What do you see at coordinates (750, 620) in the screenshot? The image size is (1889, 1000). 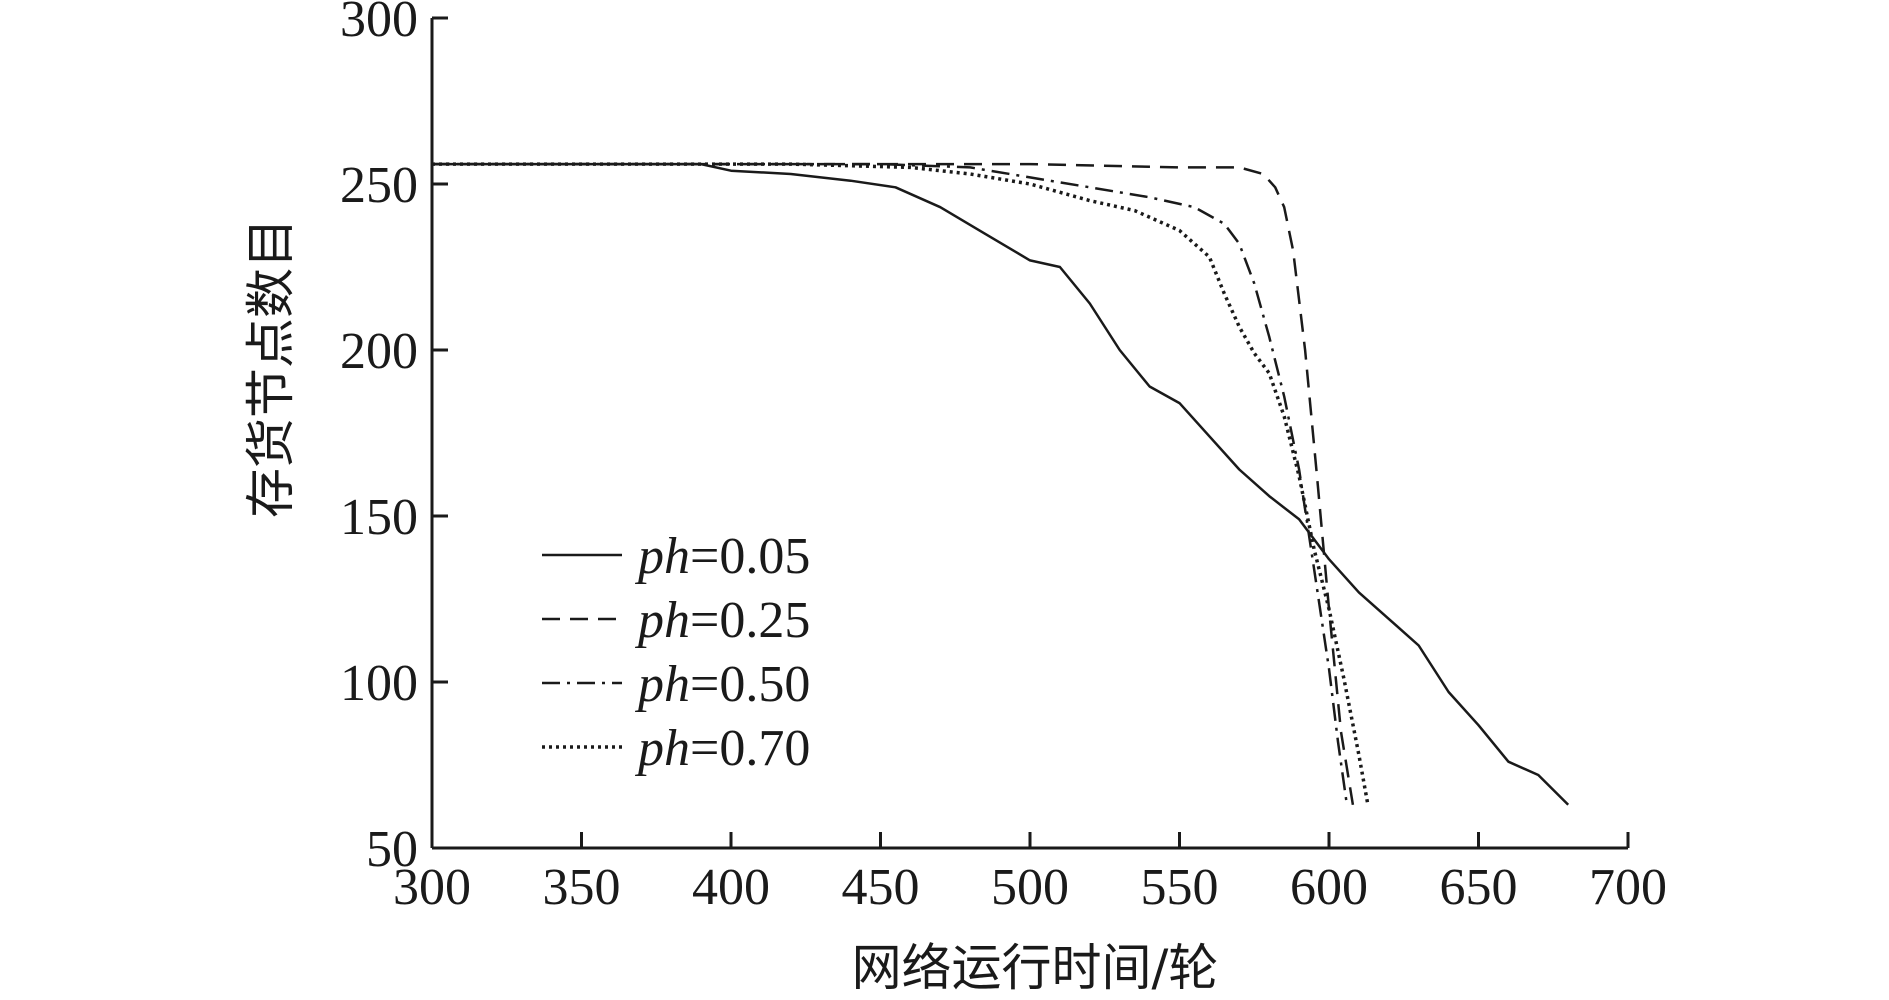 I see `legend-value: =0.25` at bounding box center [750, 620].